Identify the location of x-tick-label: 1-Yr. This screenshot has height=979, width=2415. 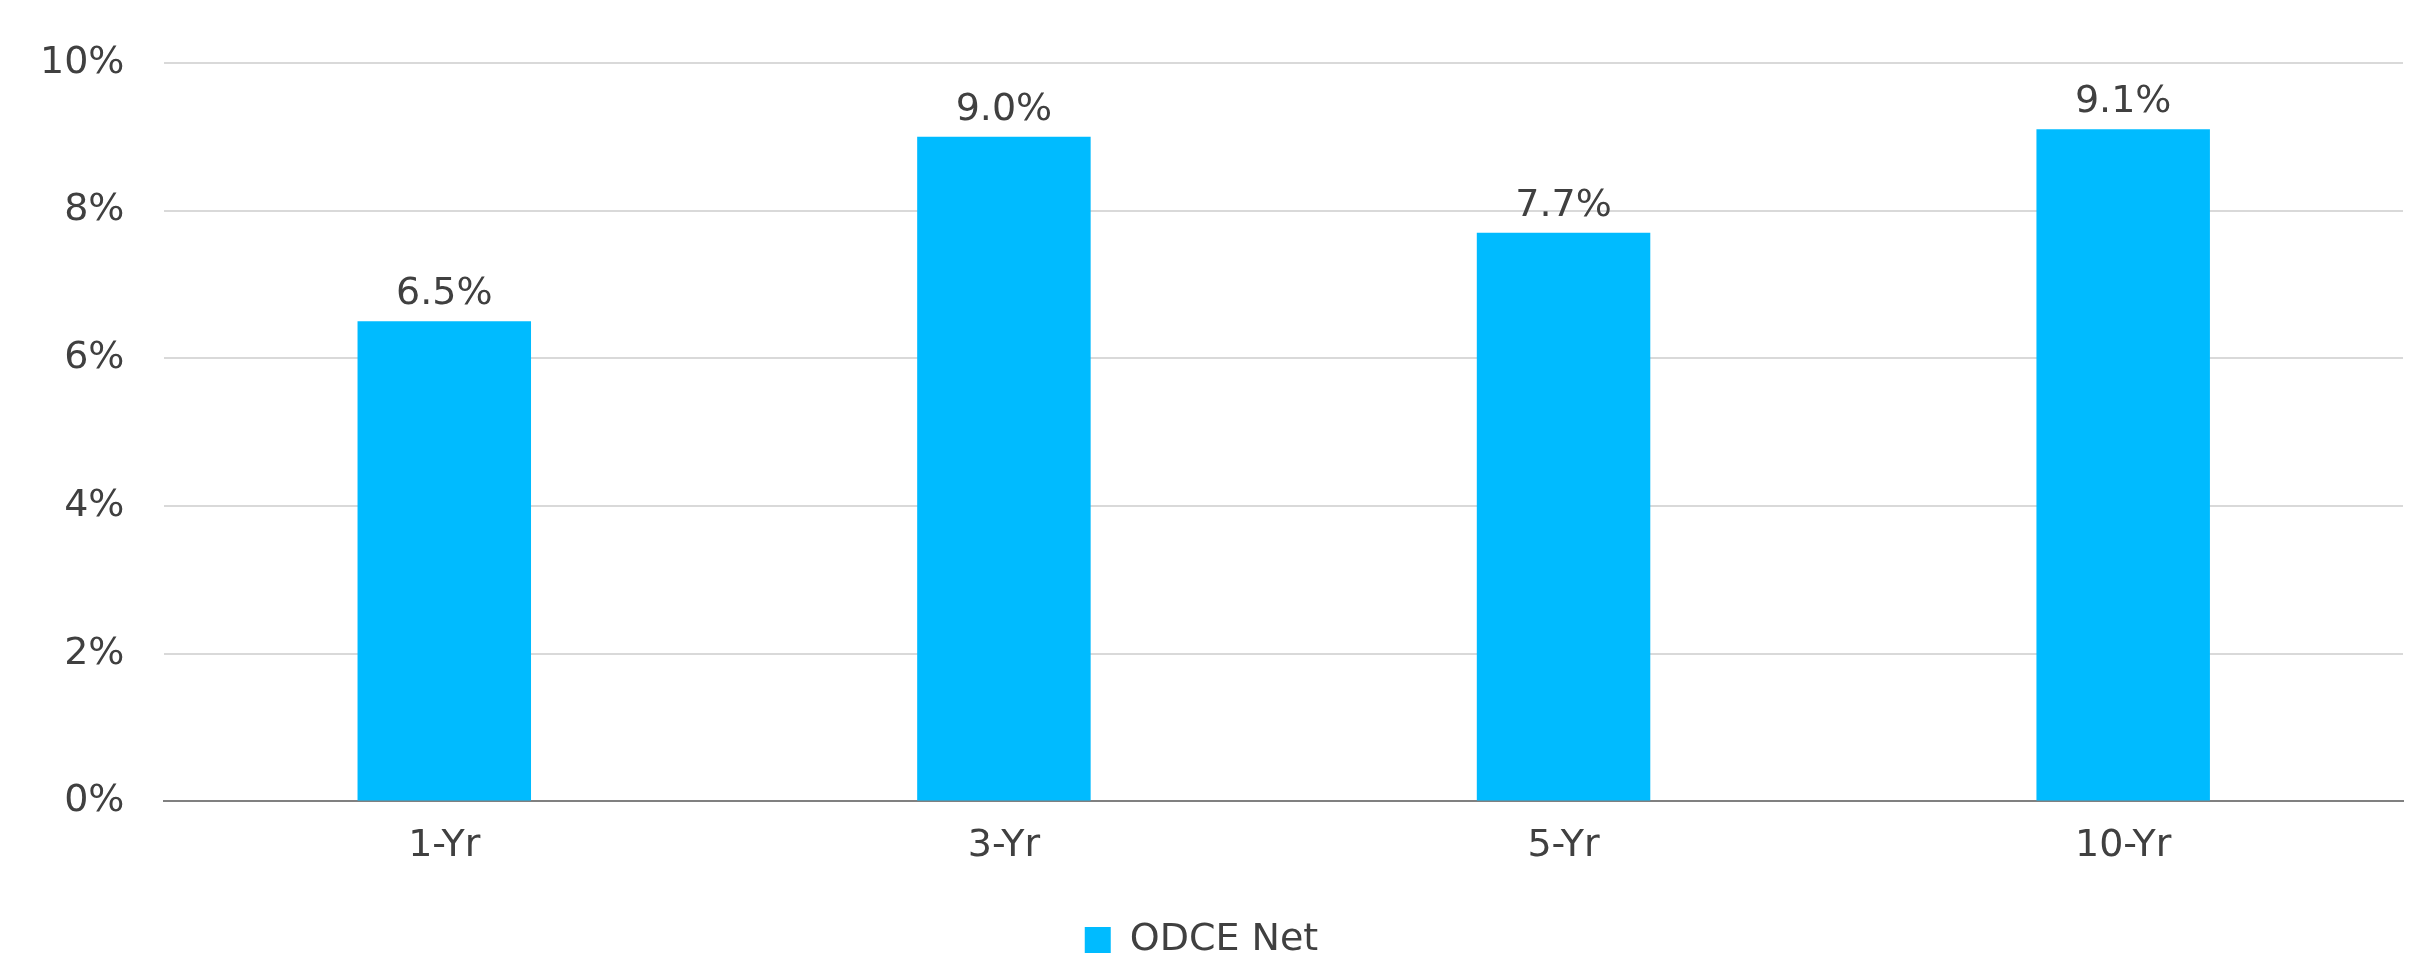
(444, 843).